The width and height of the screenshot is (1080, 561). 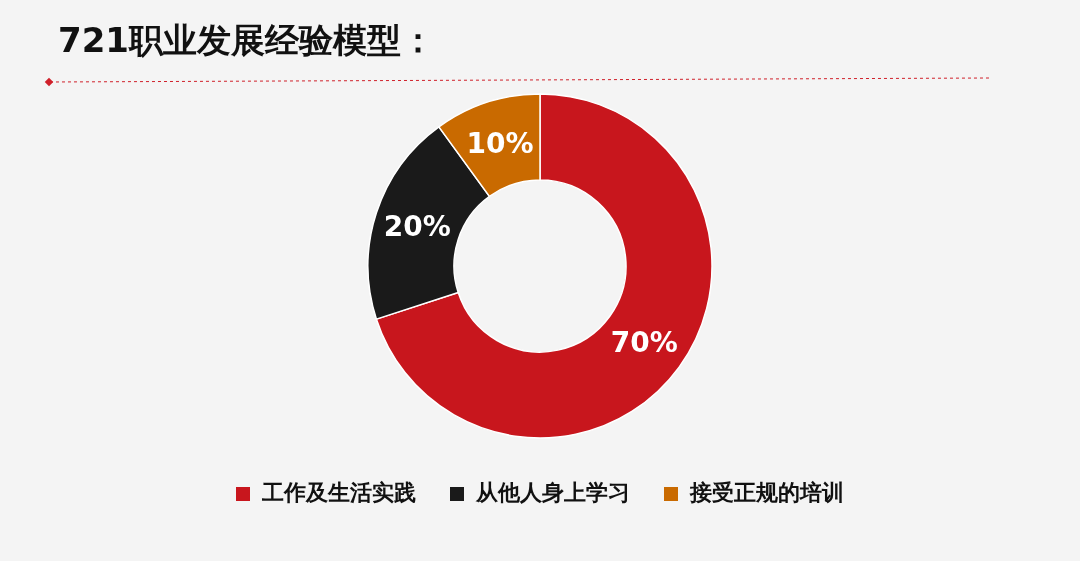 What do you see at coordinates (644, 342) in the screenshot?
I see `data-label: 70%` at bounding box center [644, 342].